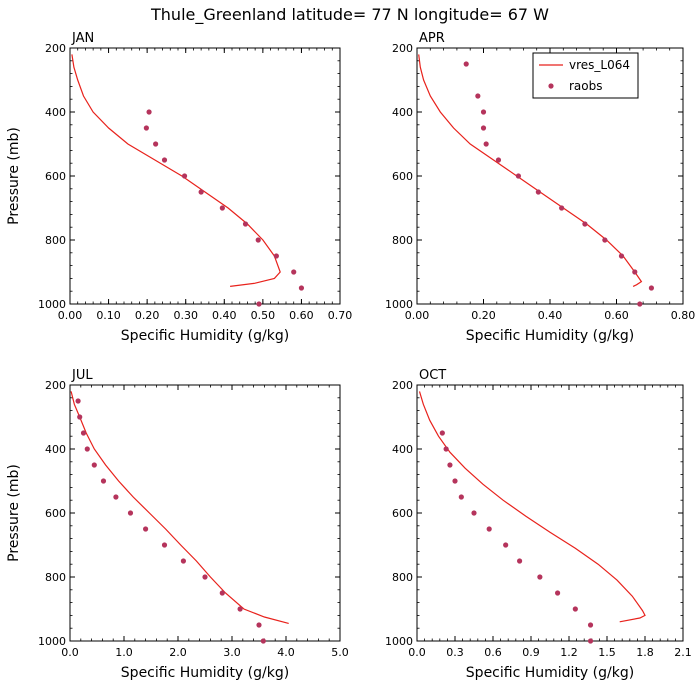  I want to click on legend-label-raobs: raobs, so click(586, 86).